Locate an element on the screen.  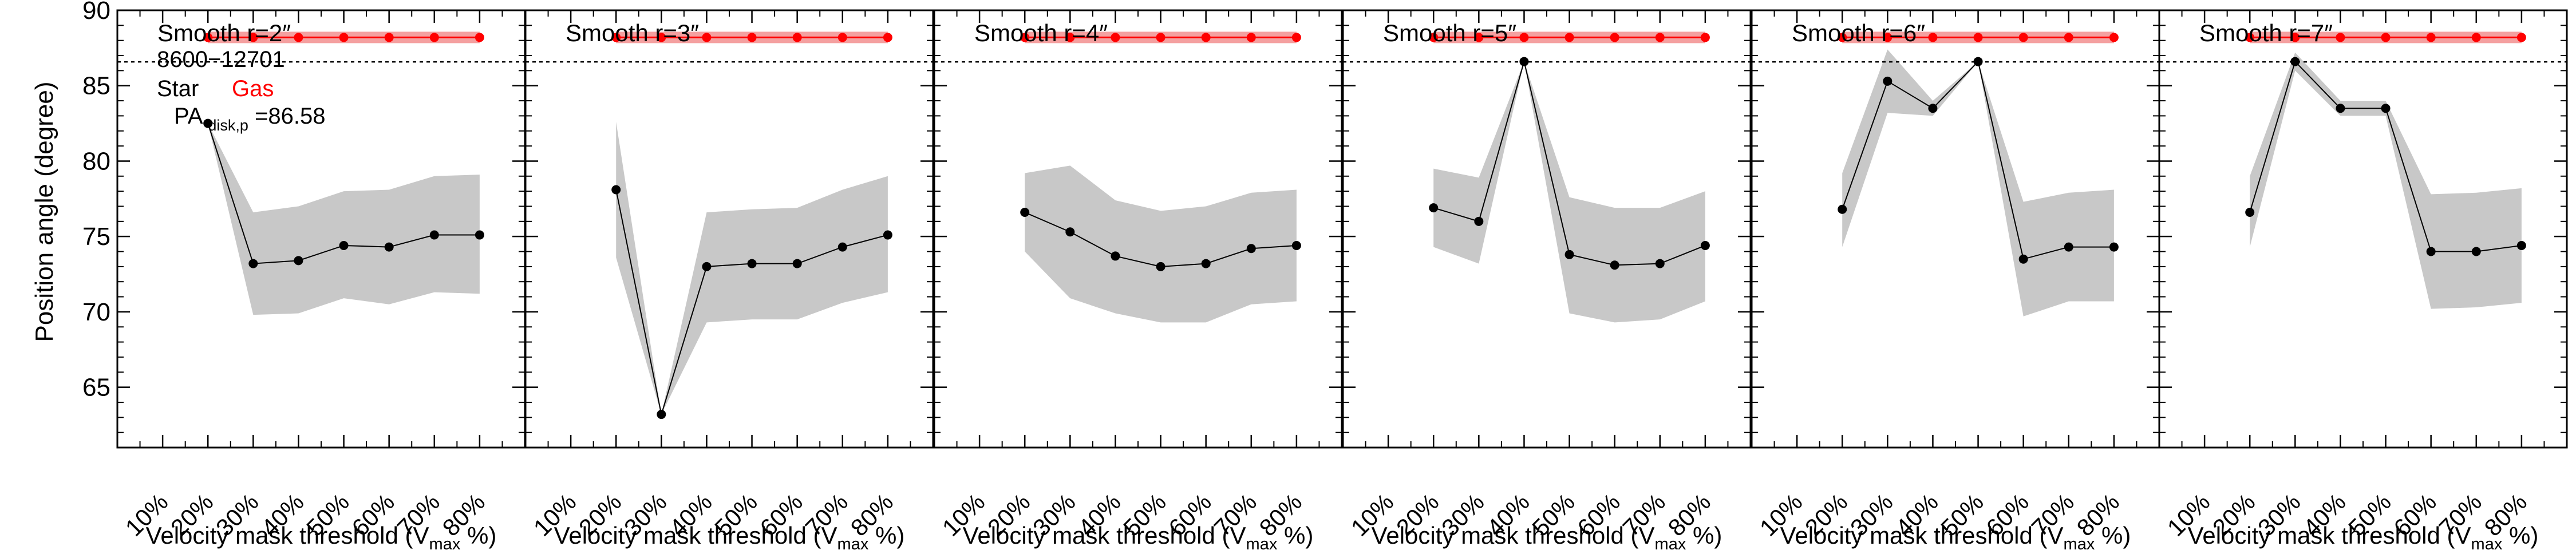
panel-title: Smooth r=2″ is located at coordinates (224, 32).